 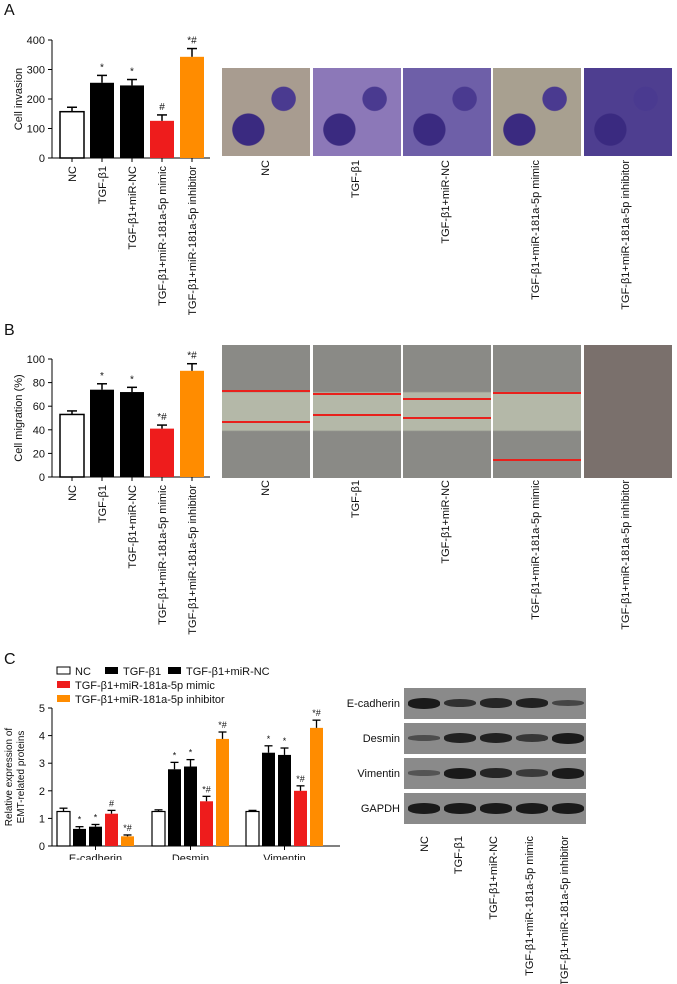 What do you see at coordinates (42, 819) in the screenshot?
I see `svg-text: 1` at bounding box center [42, 819].